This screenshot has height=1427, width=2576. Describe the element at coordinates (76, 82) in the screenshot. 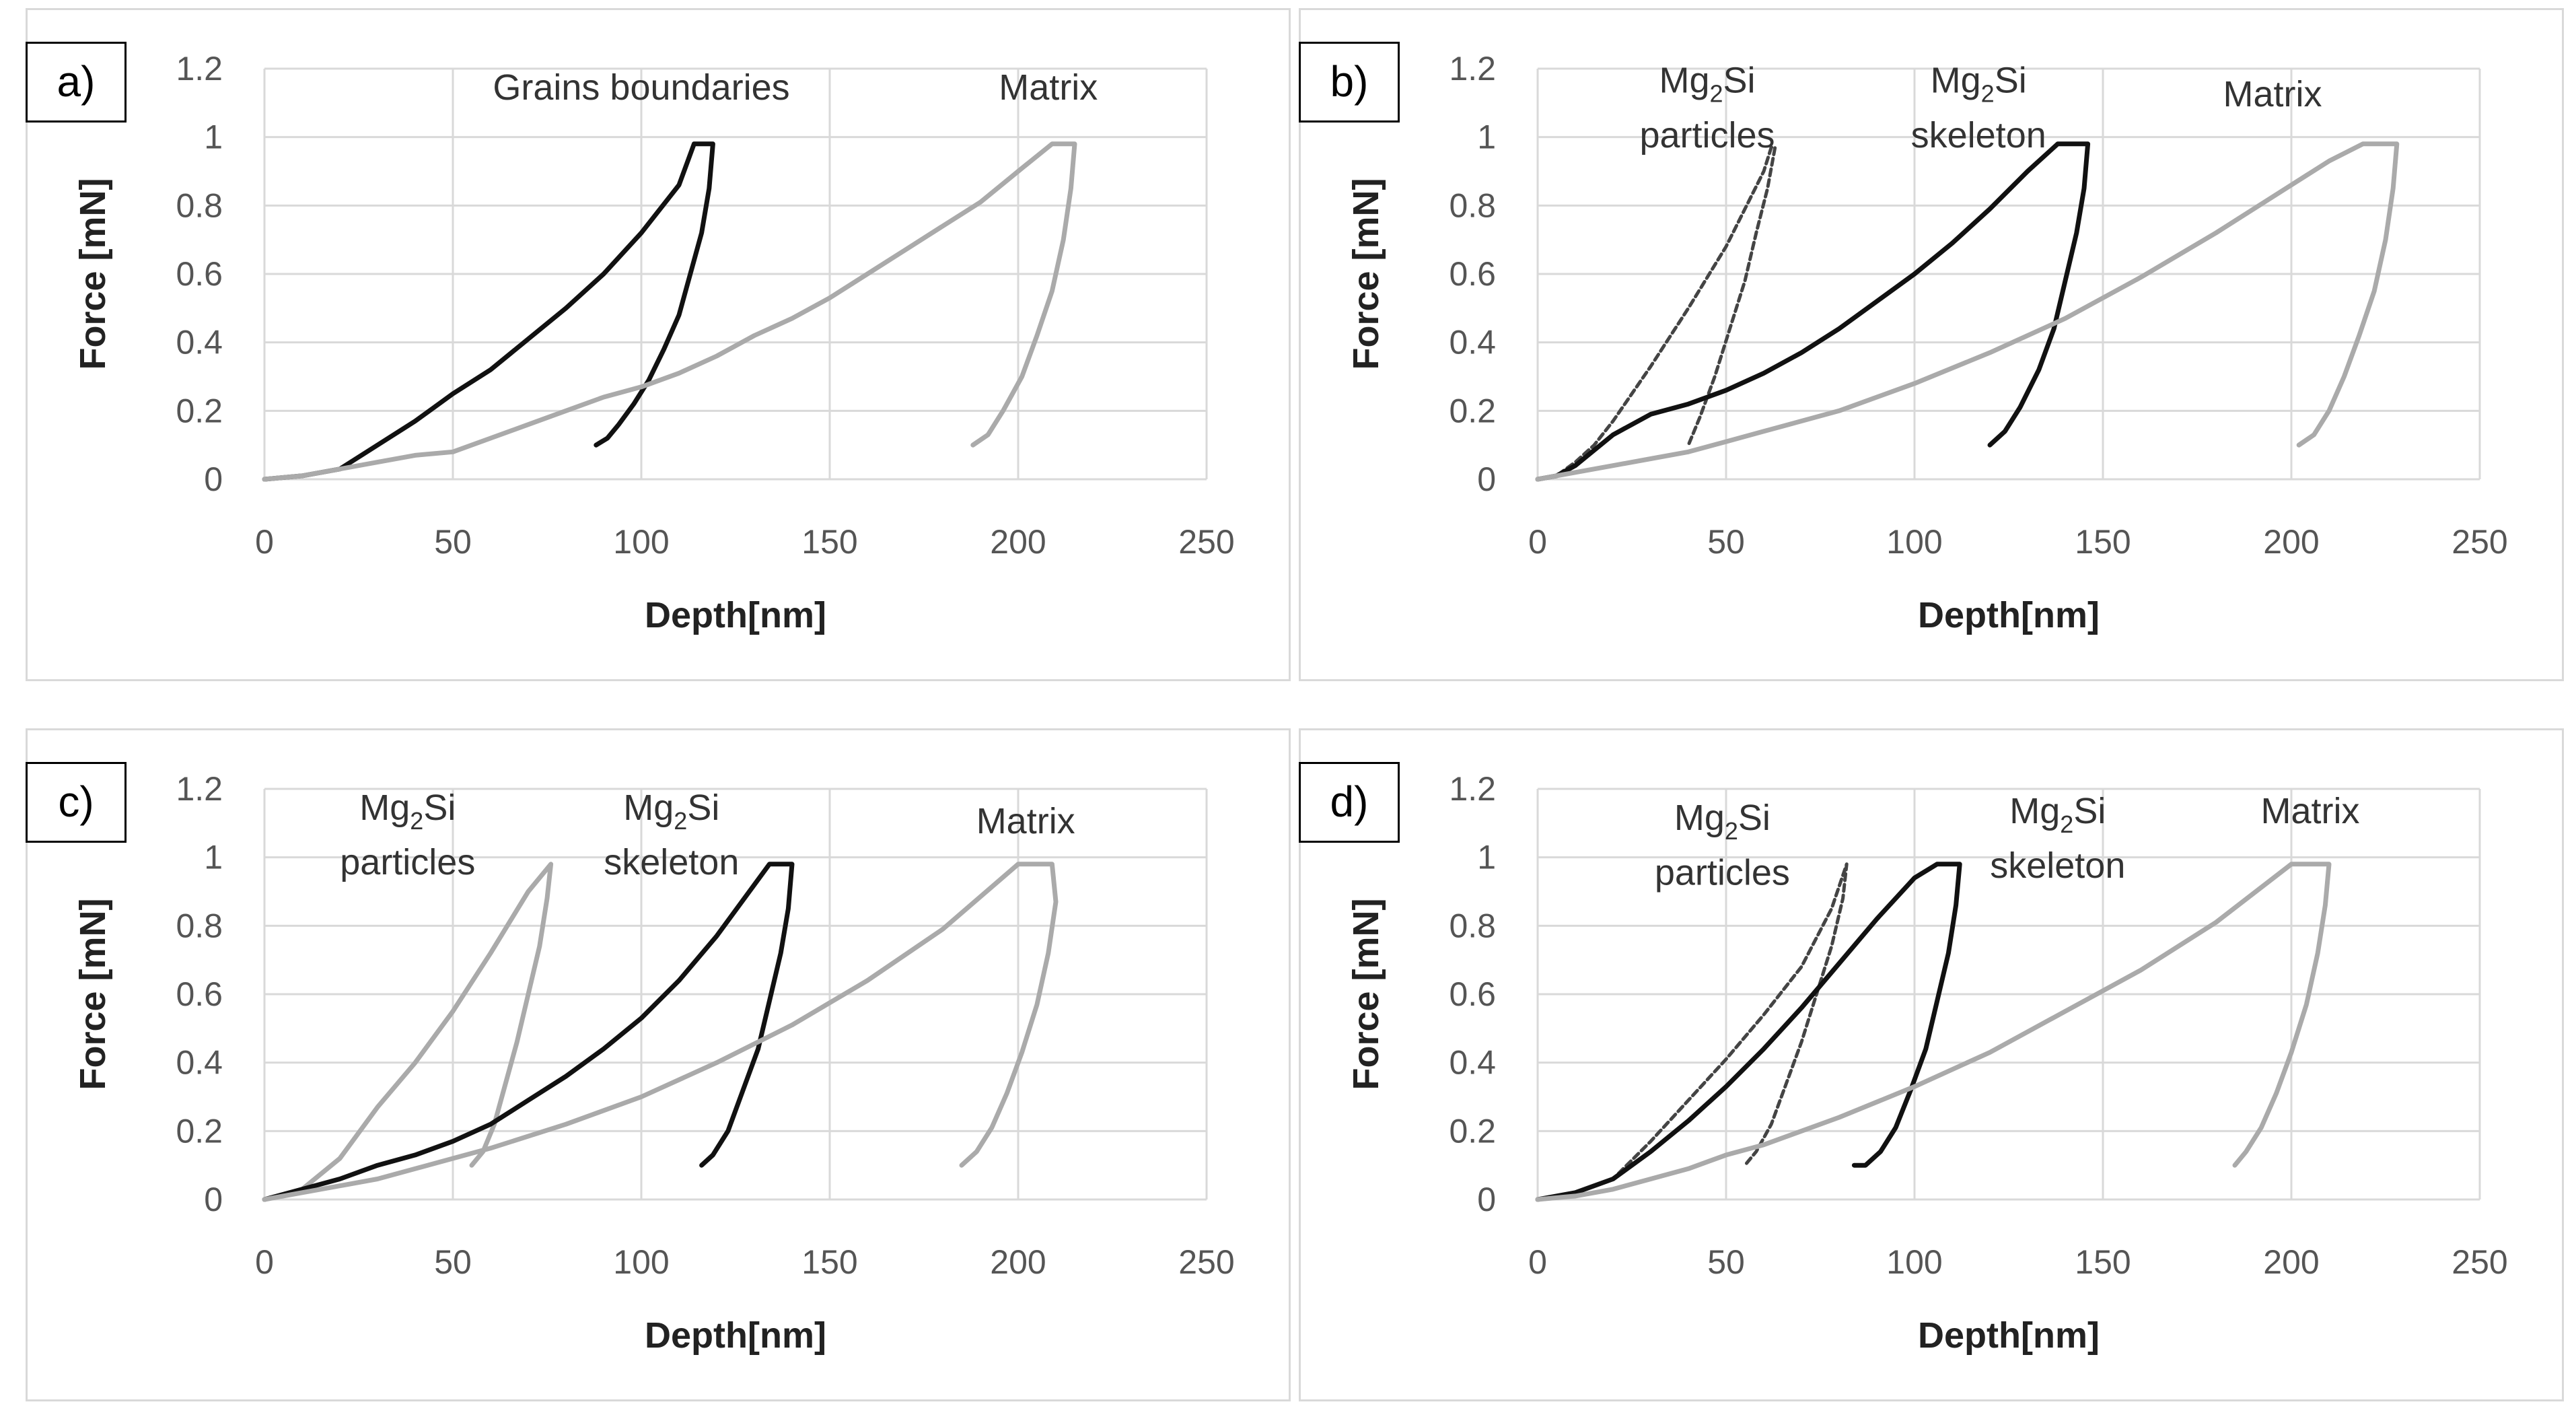

I see `panel-label: a)` at that location.